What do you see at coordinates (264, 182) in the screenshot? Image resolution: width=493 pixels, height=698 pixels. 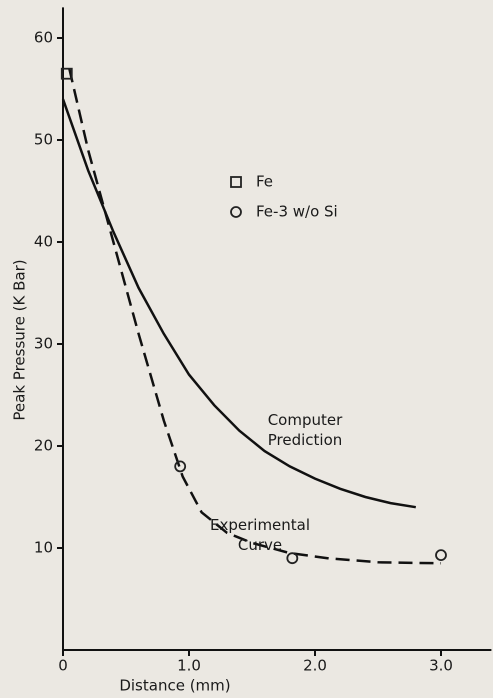 I see `legend-label: Fe` at bounding box center [264, 182].